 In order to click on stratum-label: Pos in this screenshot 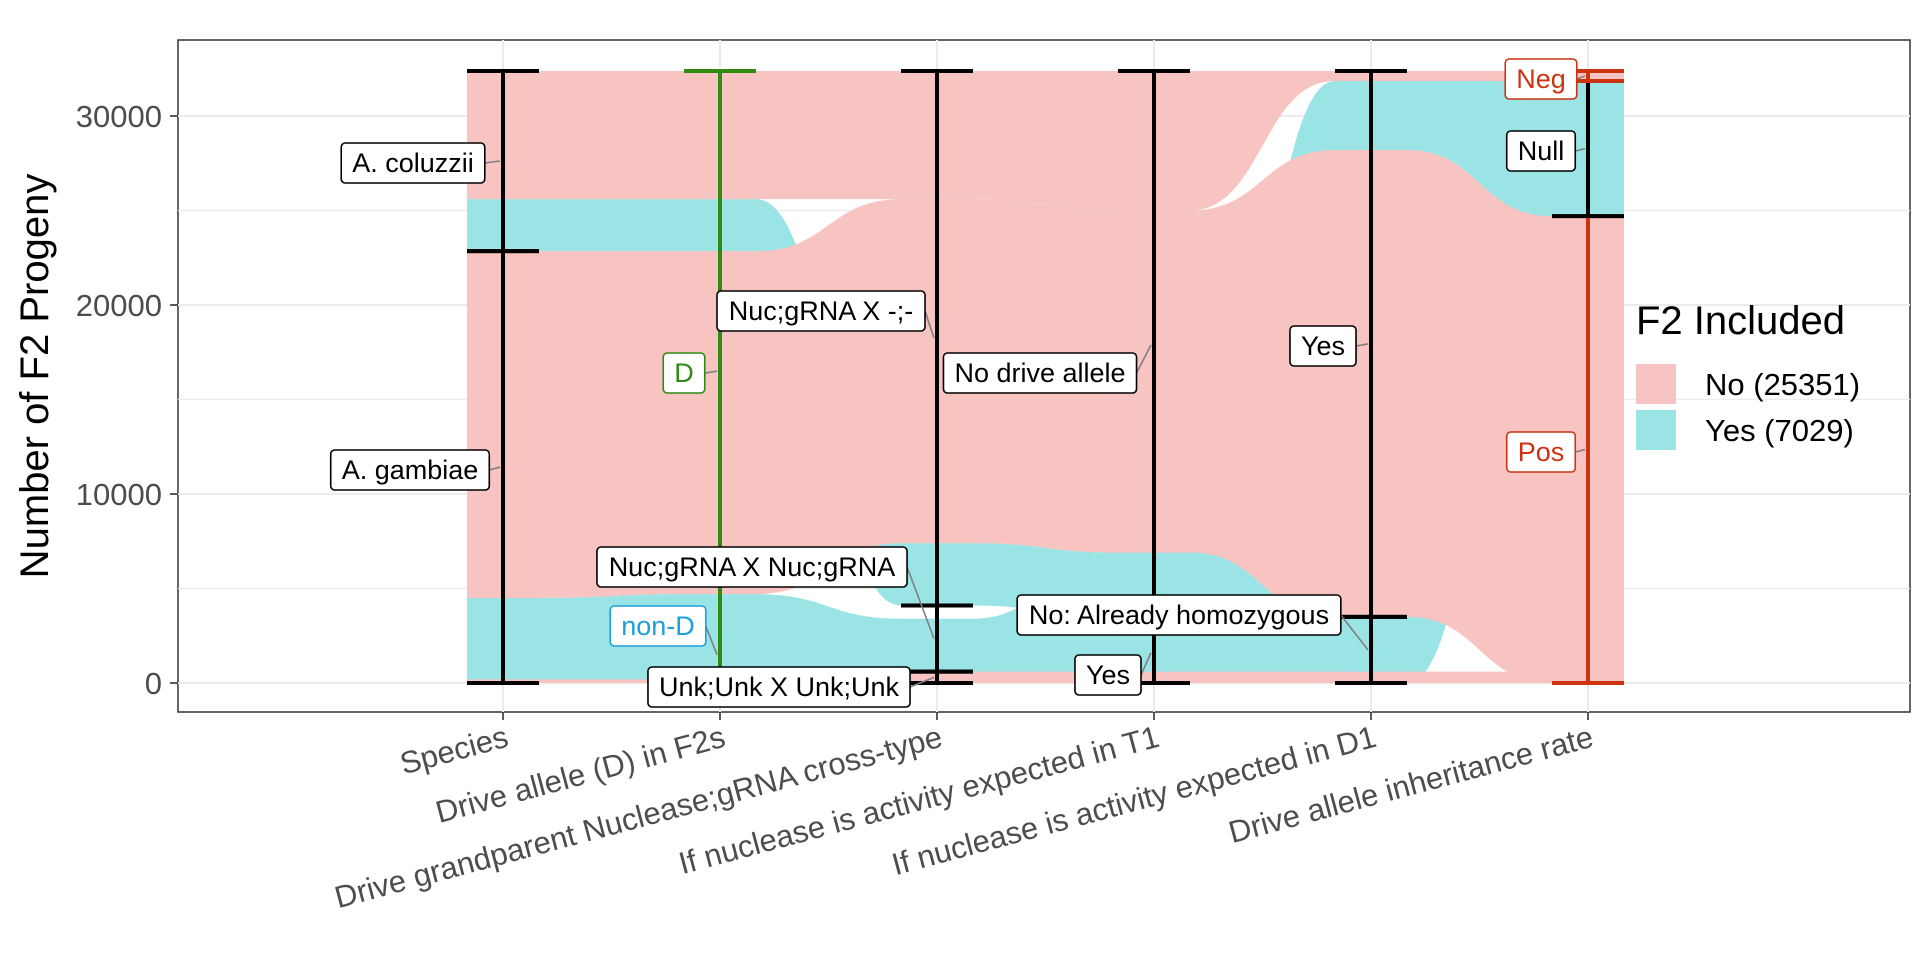, I will do `click(1545, 452)`.